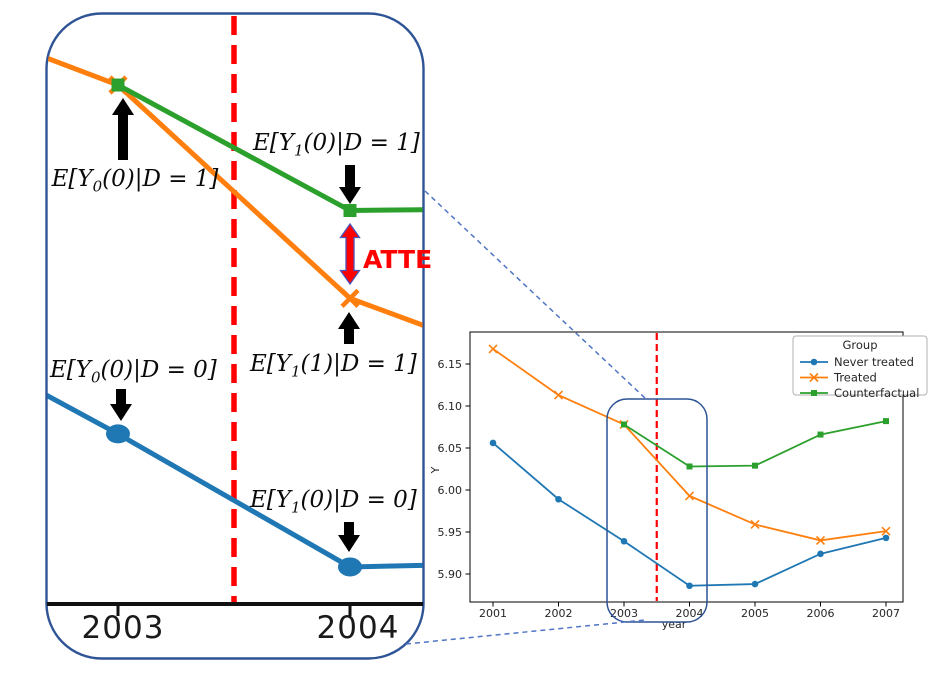 The height and width of the screenshot is (694, 936). I want to click on legend-entry-label: Counterfactual, so click(876, 393).